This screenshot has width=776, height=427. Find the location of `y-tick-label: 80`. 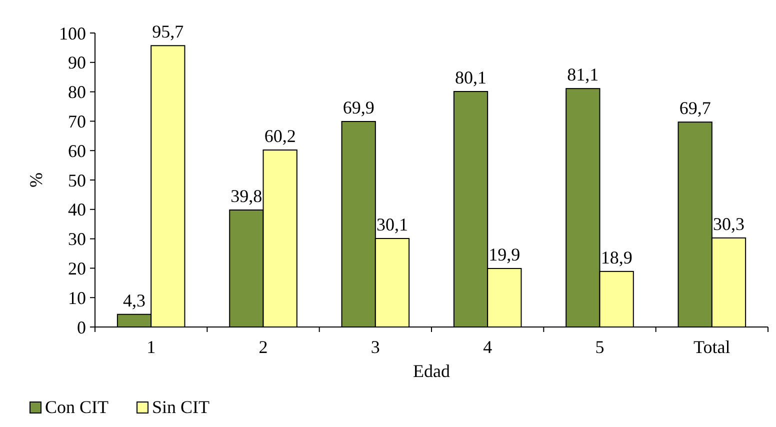

y-tick-label: 80 is located at coordinates (77, 92).